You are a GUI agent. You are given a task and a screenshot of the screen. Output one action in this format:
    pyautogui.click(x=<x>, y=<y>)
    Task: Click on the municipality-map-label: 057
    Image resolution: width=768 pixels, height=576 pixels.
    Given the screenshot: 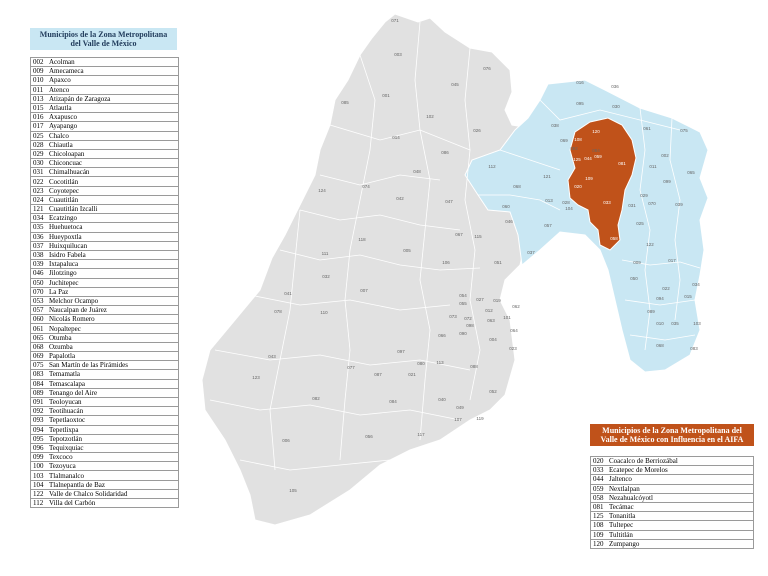 What is the action you would take?
    pyautogui.click(x=548, y=225)
    